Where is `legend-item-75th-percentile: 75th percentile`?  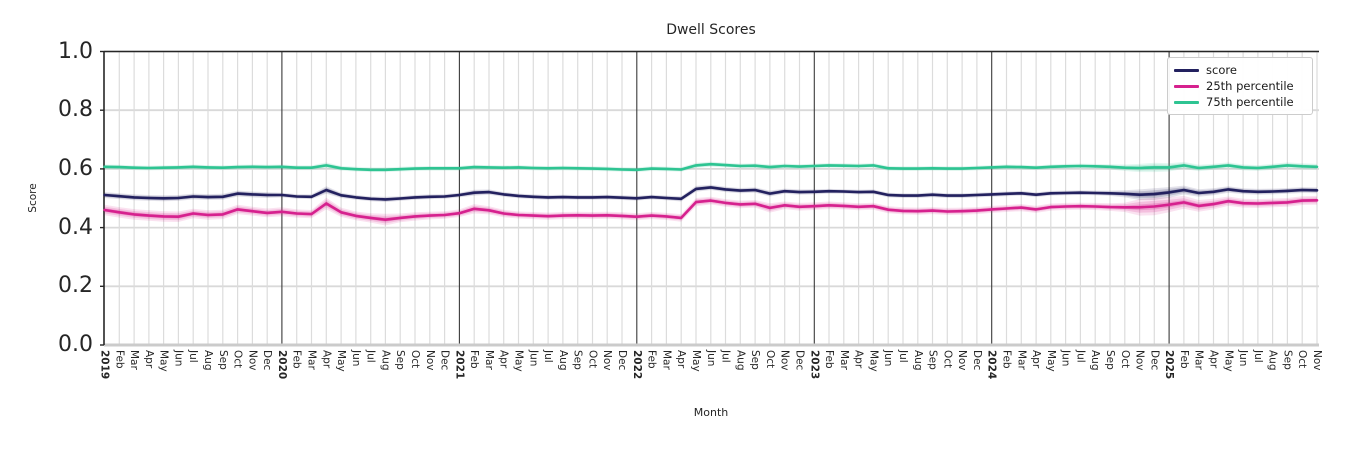 legend-item-75th-percentile: 75th percentile is located at coordinates (1240, 102).